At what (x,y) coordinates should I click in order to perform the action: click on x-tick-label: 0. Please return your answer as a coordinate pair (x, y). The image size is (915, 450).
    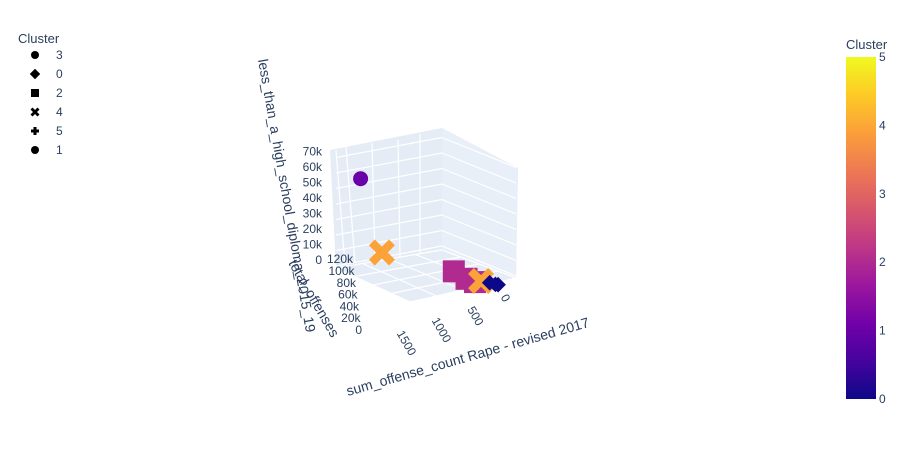
    Looking at the image, I should click on (506, 298).